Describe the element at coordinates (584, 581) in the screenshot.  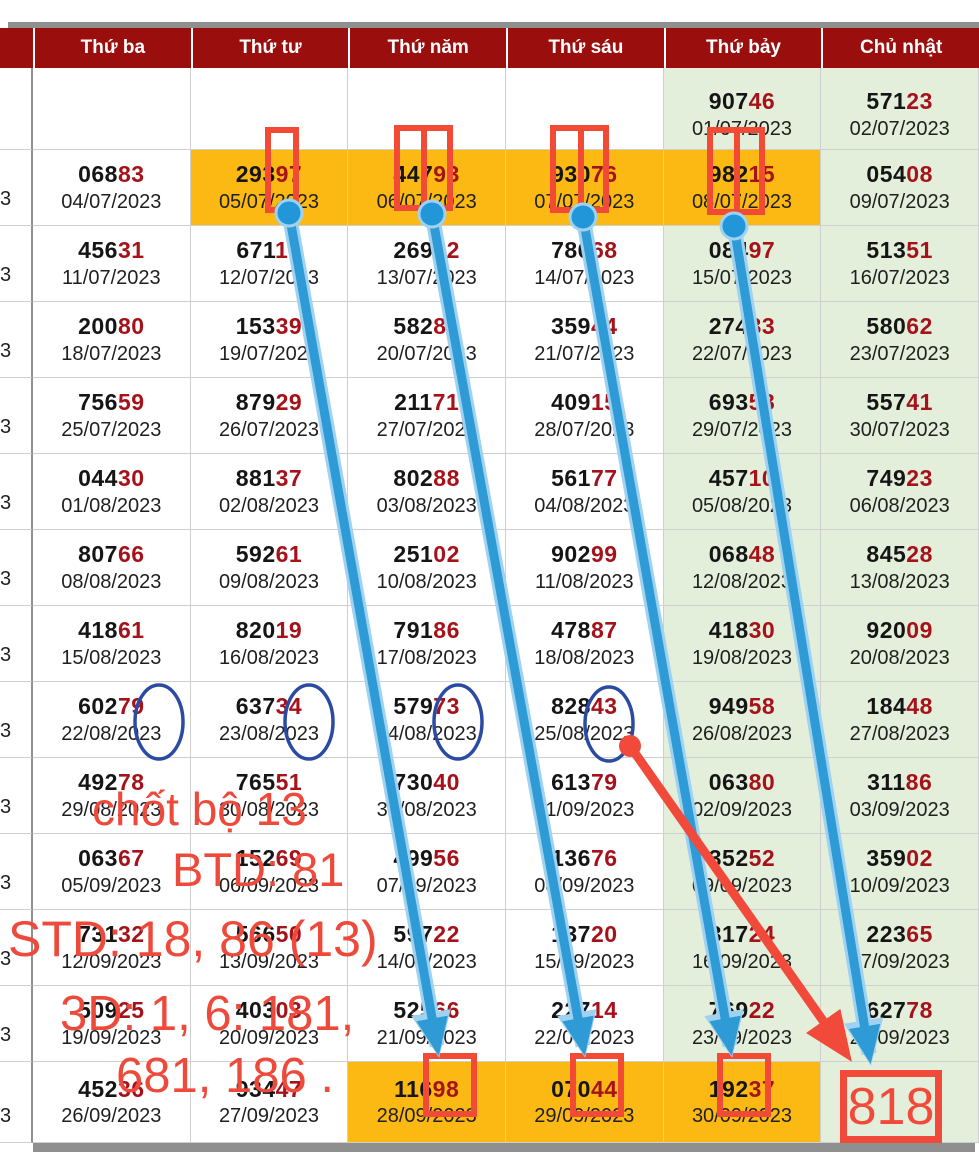
I see `result-date: 11/08/2023` at that location.